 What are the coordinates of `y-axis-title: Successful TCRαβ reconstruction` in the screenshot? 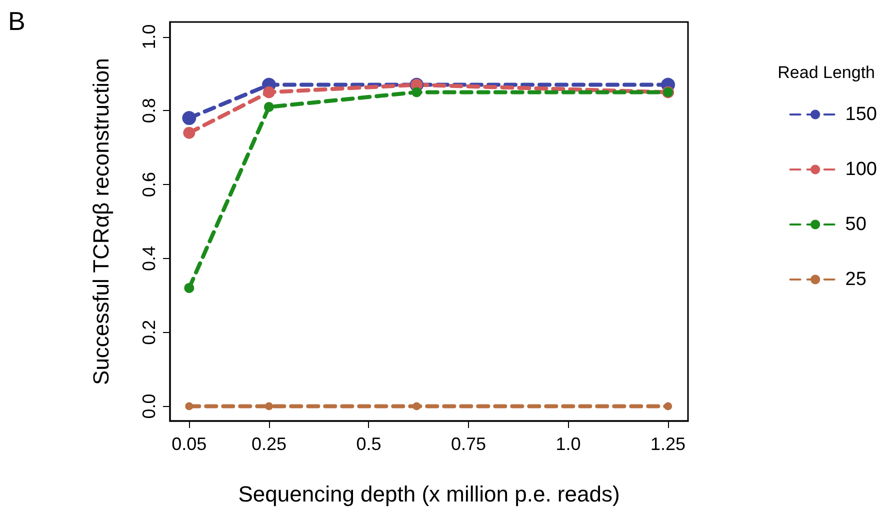 It's located at (101, 221).